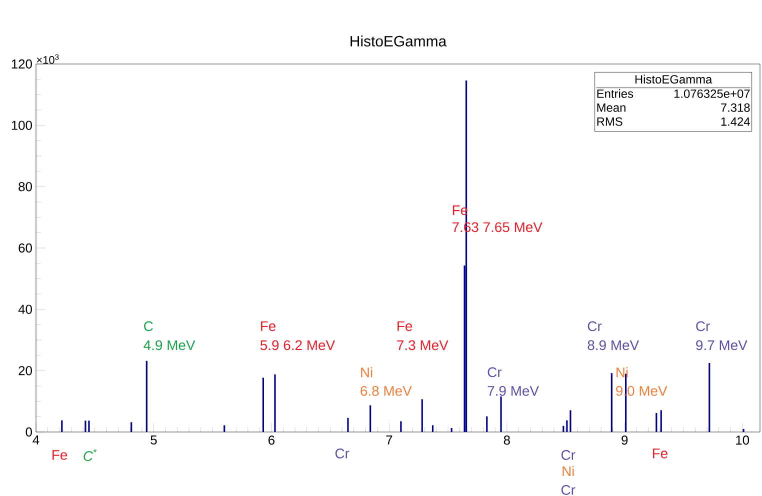 The height and width of the screenshot is (496, 762). I want to click on annotation: 7.3 MeV, so click(422, 345).